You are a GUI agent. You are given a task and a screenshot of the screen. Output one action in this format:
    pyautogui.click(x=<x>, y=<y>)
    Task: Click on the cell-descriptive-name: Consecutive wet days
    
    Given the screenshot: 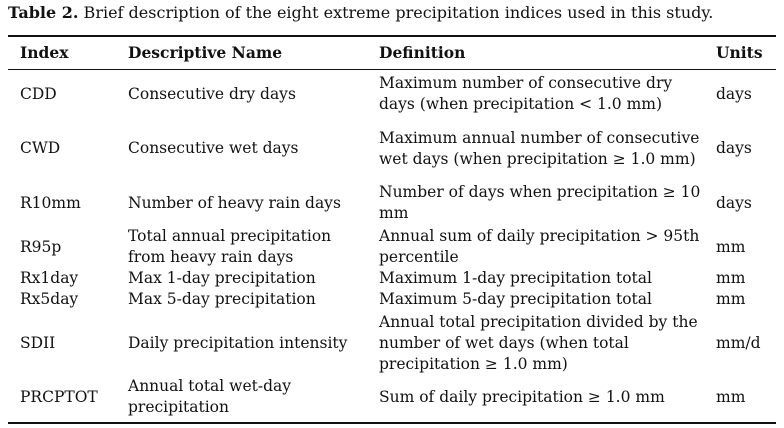 What is the action you would take?
    pyautogui.click(x=213, y=148)
    